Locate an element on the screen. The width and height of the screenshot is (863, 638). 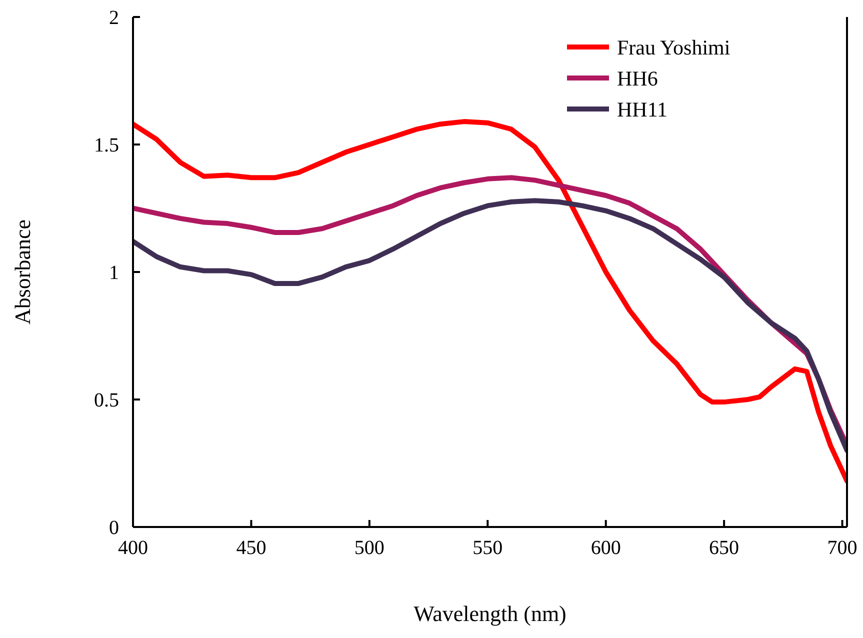
x-tick-label: 450 is located at coordinates (251, 548).